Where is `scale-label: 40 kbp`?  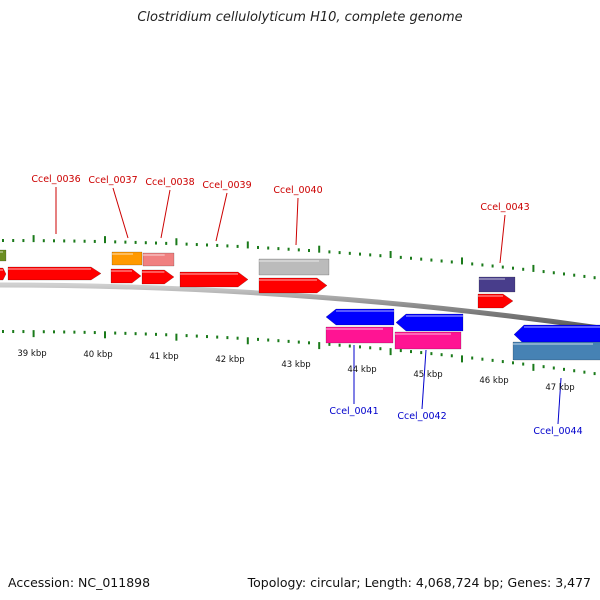 scale-label: 40 kbp is located at coordinates (97, 355).